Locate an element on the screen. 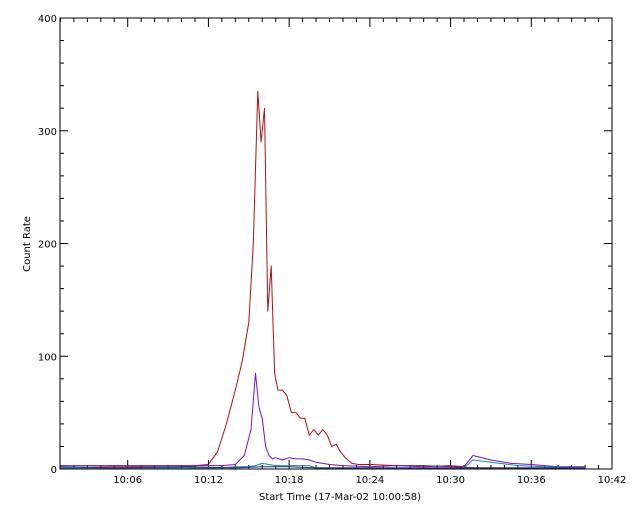 Image resolution: width=640 pixels, height=512 pixels. y-tick-label: 300 is located at coordinates (47, 132).